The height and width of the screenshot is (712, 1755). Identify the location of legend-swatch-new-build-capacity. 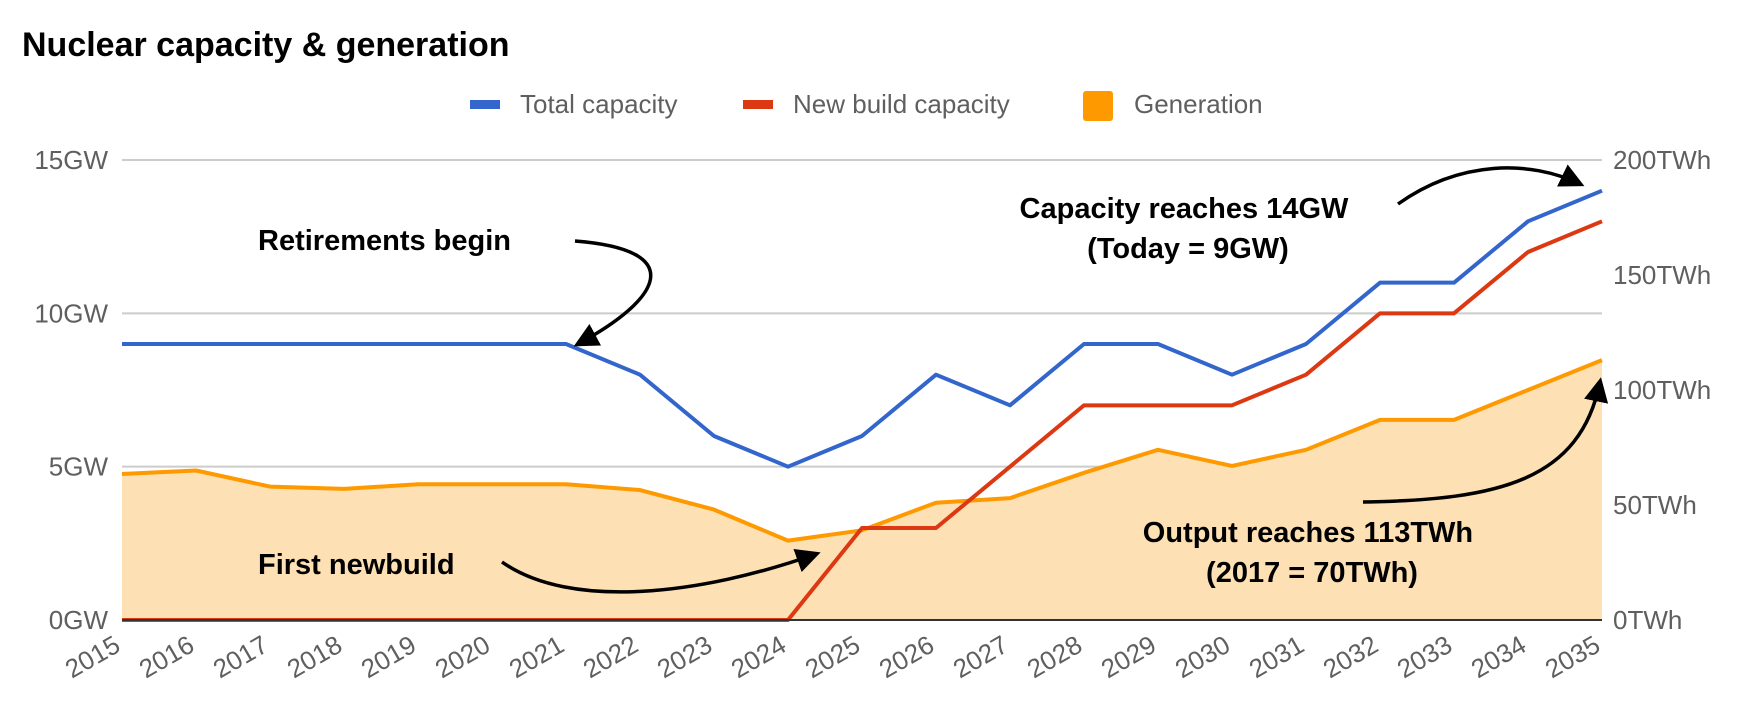
(758, 104).